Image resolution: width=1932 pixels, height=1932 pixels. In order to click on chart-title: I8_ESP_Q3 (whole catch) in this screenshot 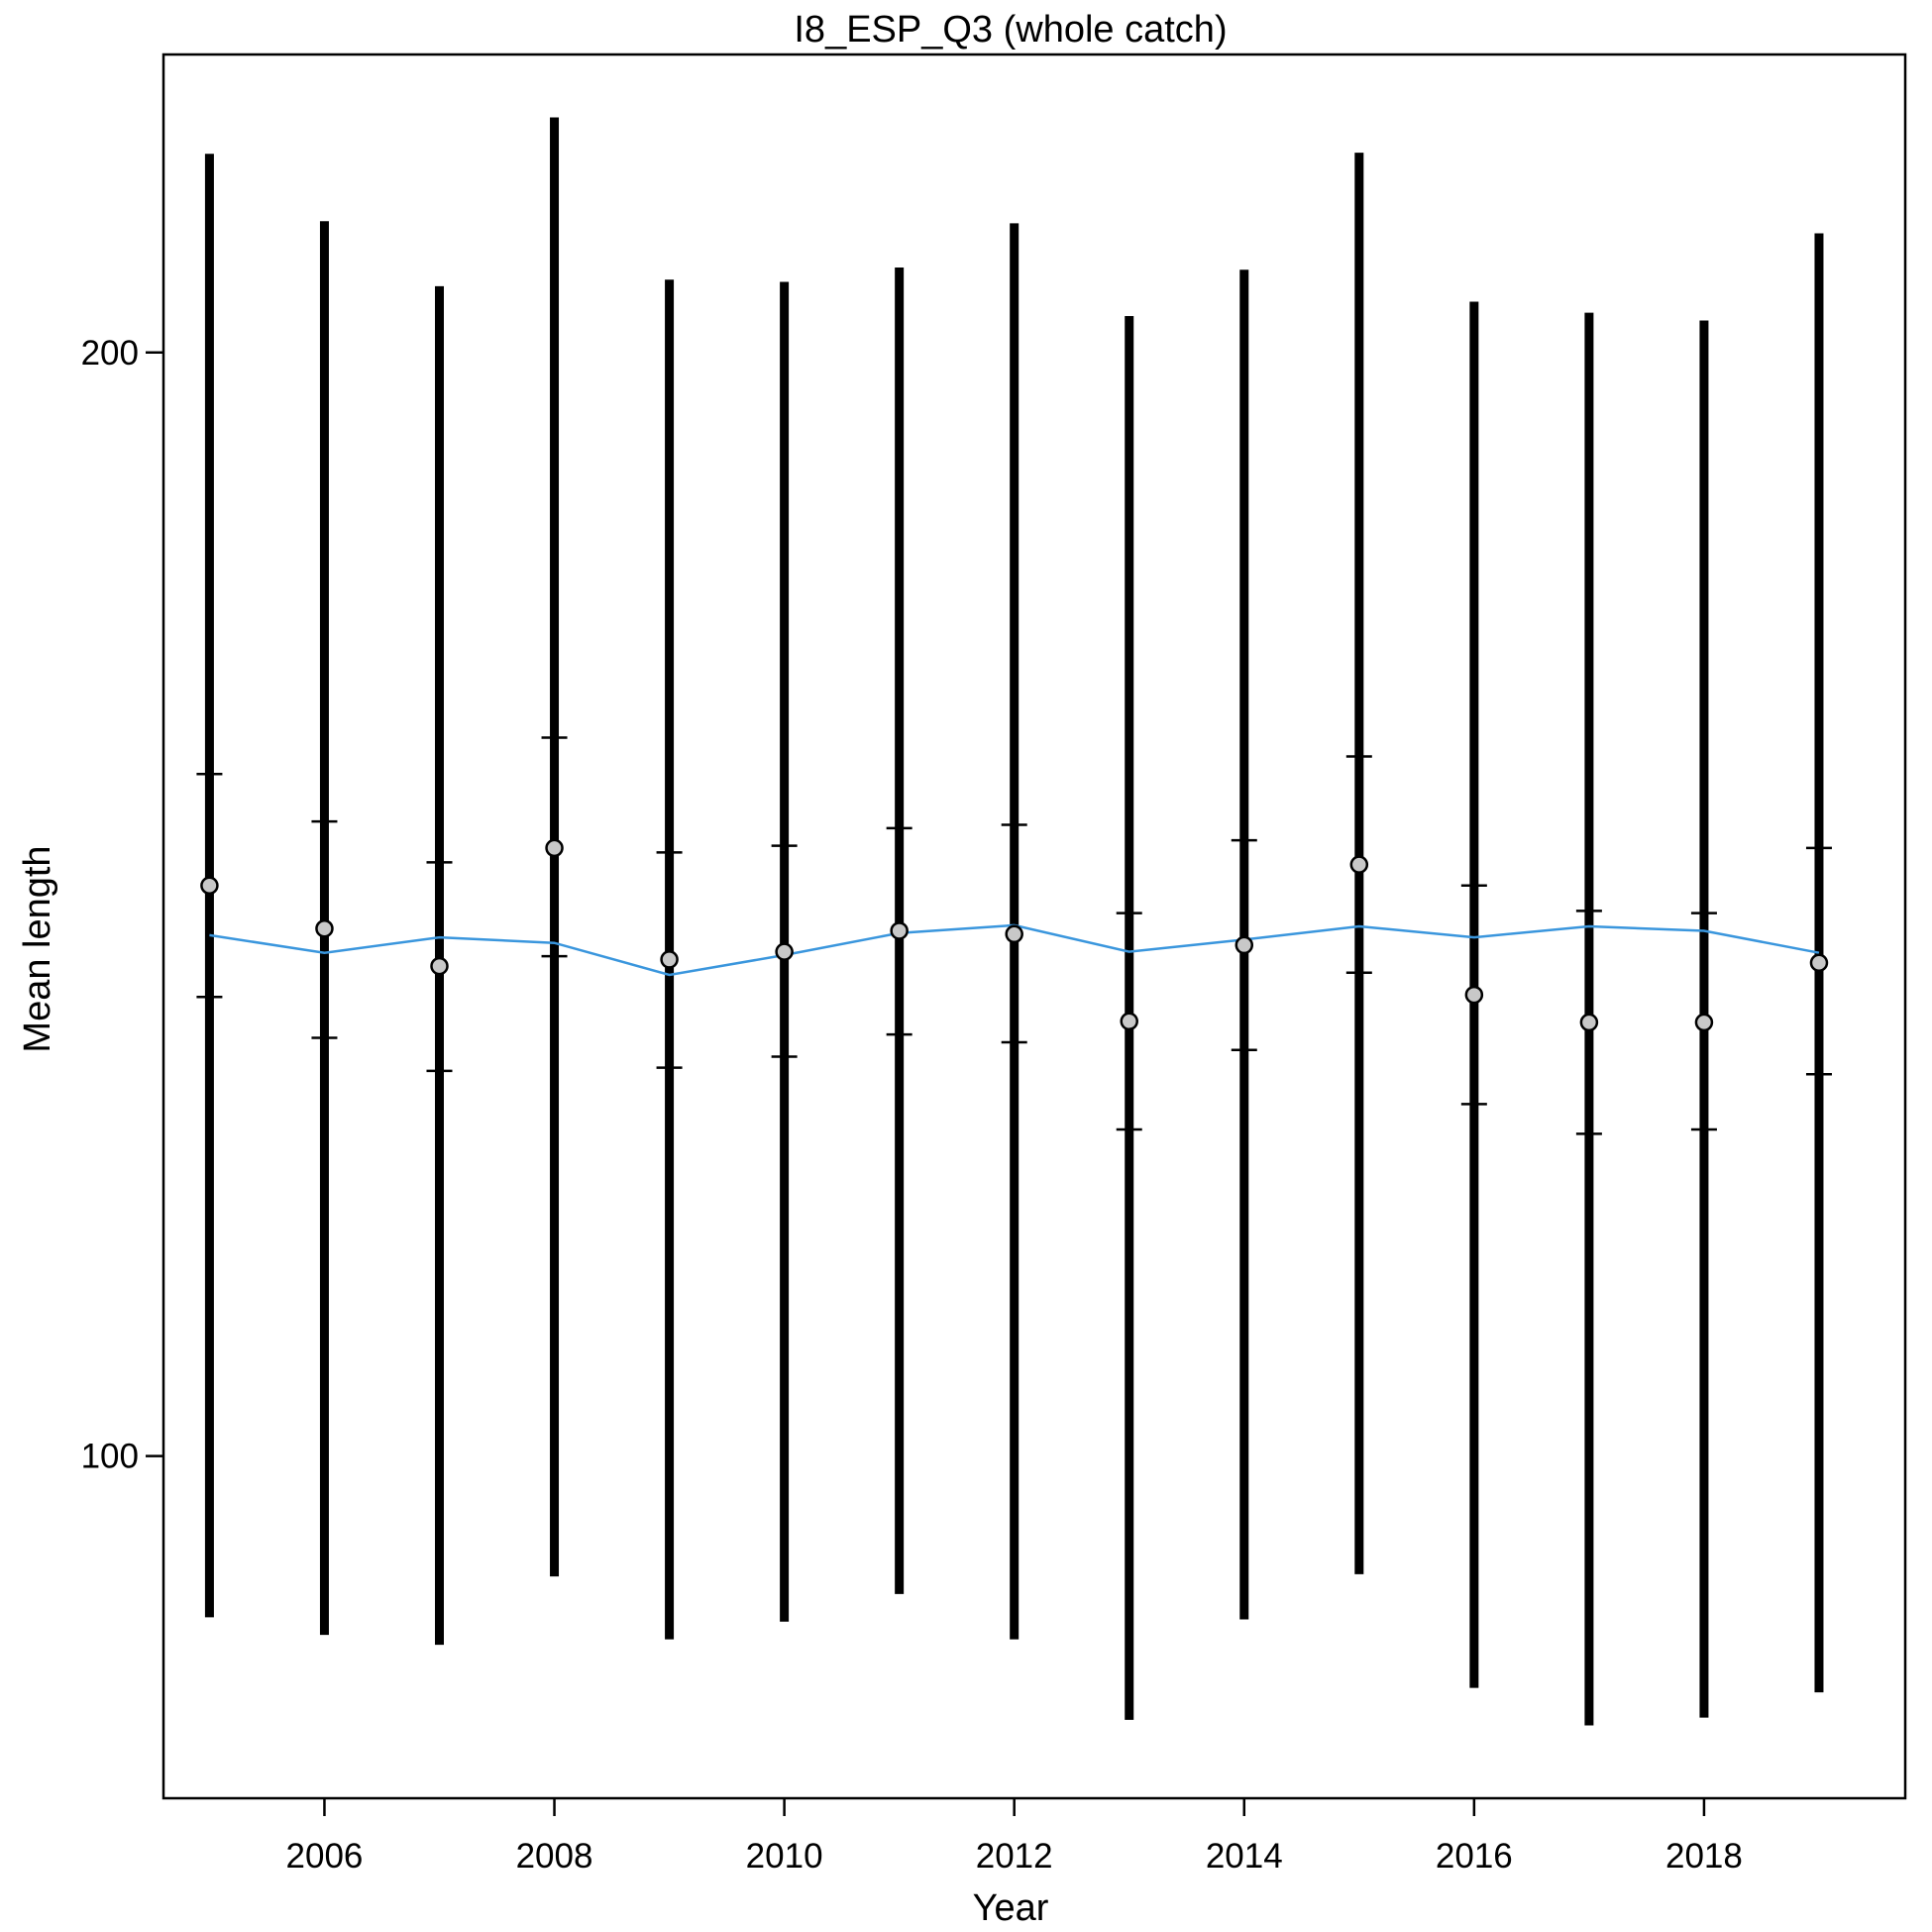, I will do `click(1010, 30)`.